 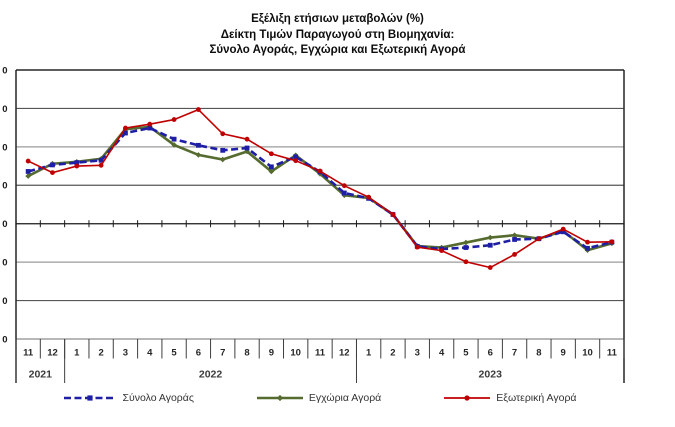 I want to click on legend-item-external-market: Εξωτερική Αγορά, so click(x=510, y=398).